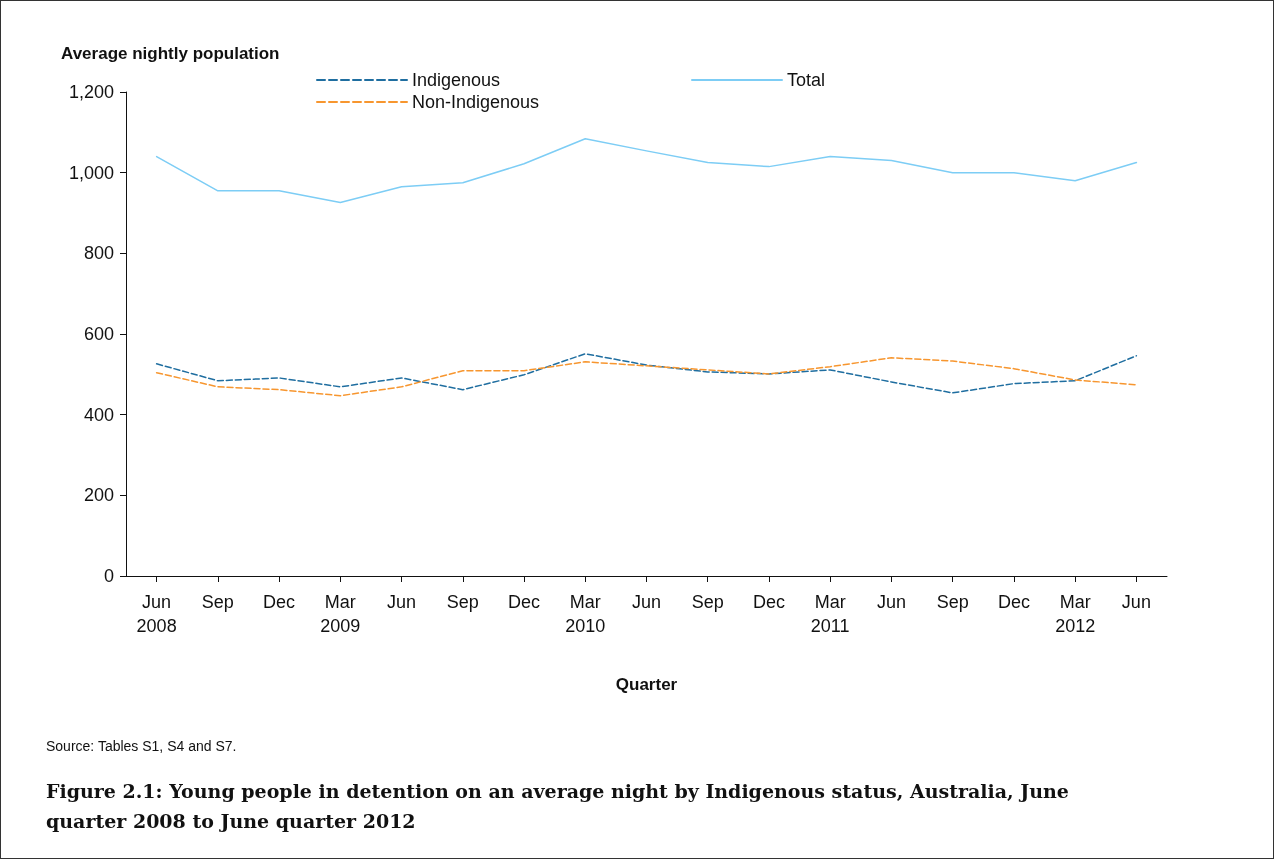 The image size is (1274, 859). Describe the element at coordinates (98, 414) in the screenshot. I see `y-tick-label: 400` at that location.